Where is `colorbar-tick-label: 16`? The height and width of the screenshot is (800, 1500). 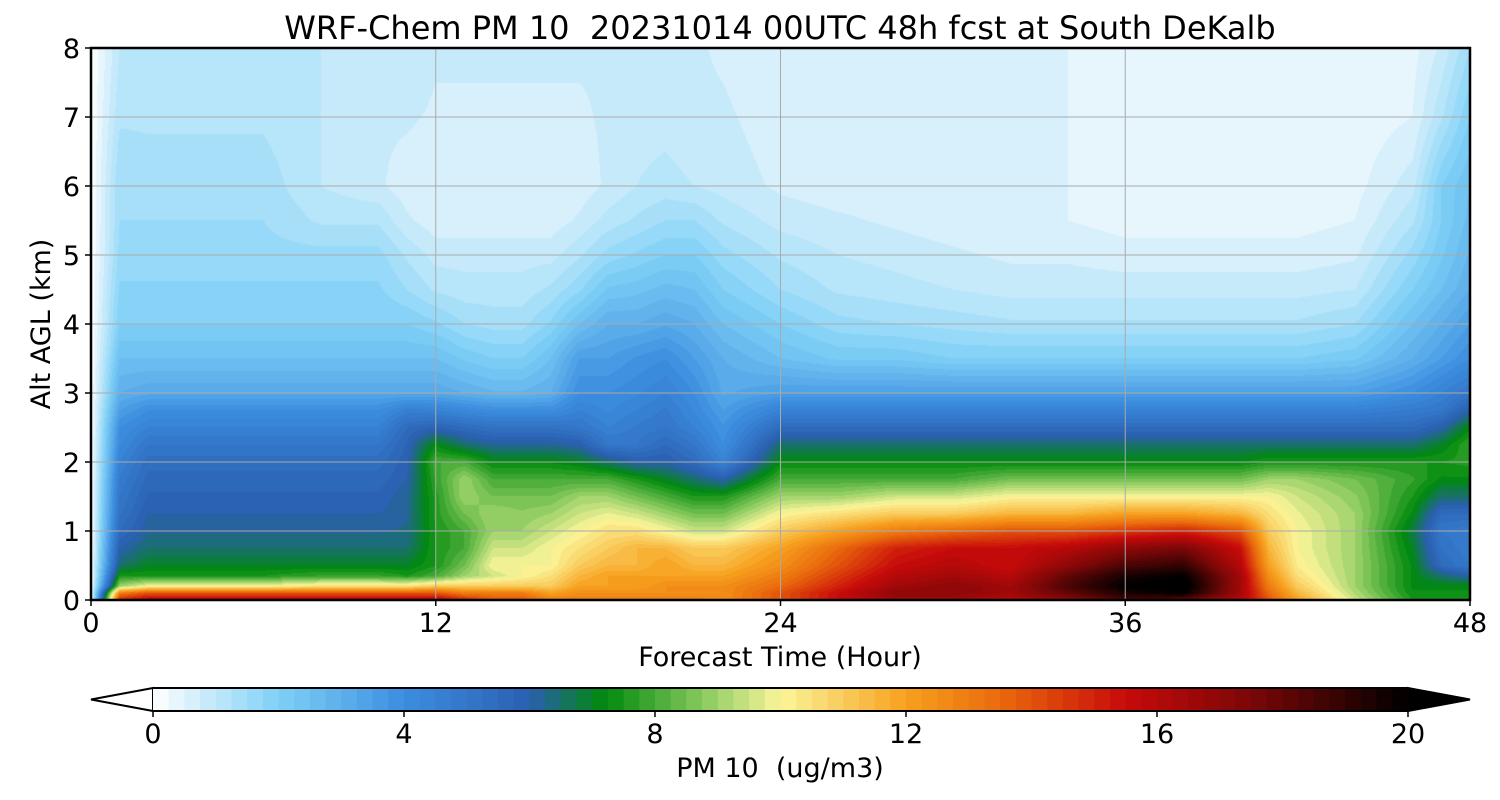
colorbar-tick-label: 16 is located at coordinates (1157, 734).